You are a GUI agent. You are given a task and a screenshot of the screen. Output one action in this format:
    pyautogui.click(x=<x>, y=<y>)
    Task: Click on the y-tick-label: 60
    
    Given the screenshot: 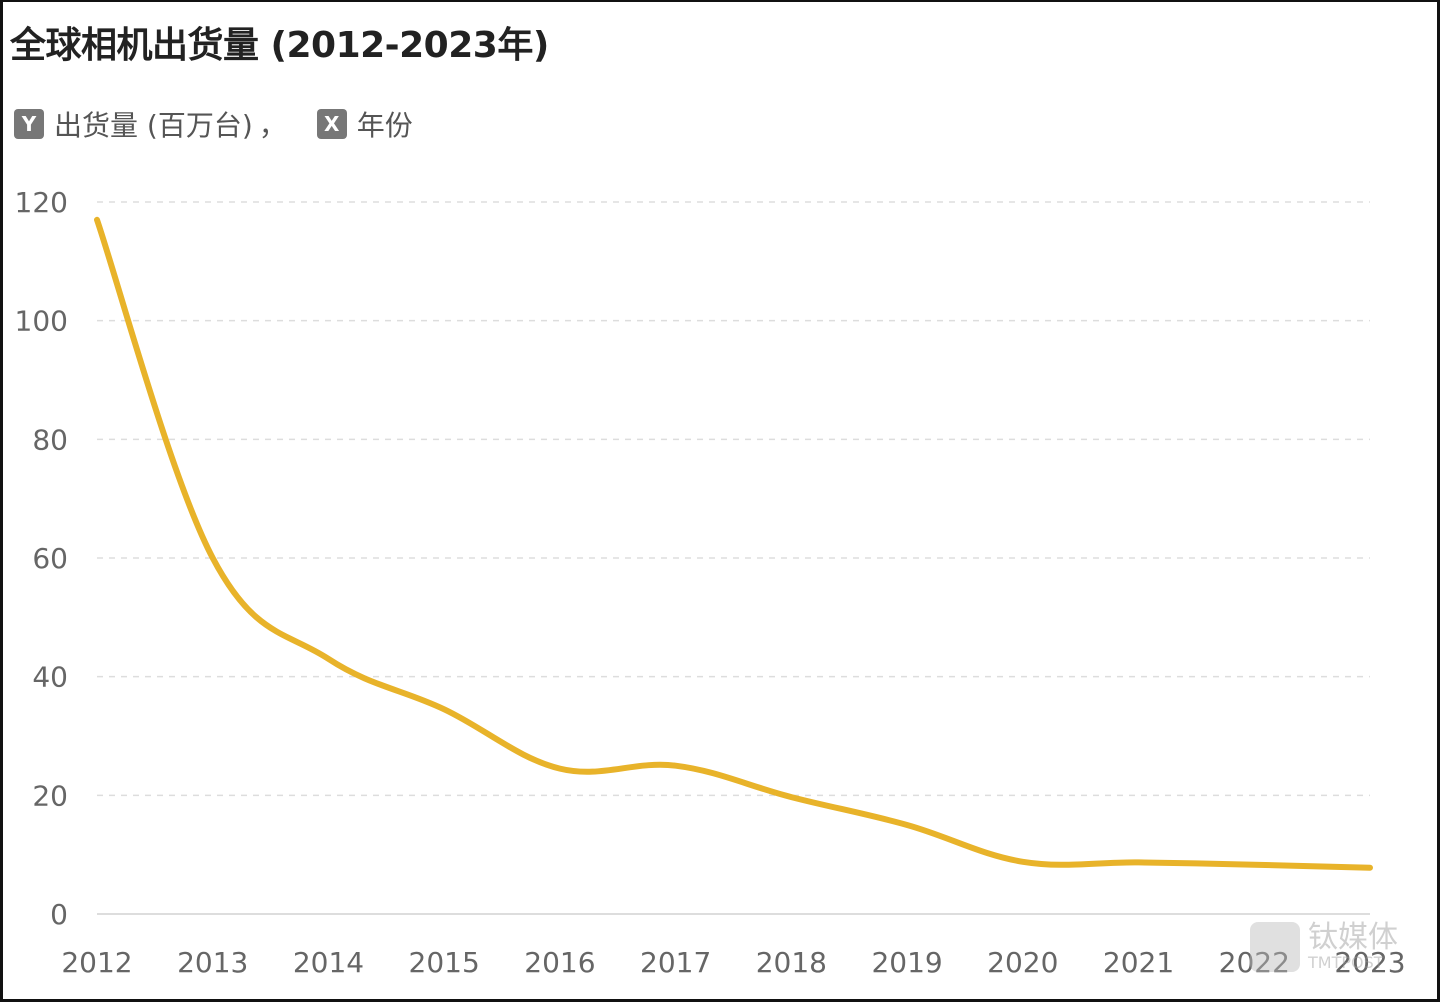 What is the action you would take?
    pyautogui.click(x=50, y=558)
    